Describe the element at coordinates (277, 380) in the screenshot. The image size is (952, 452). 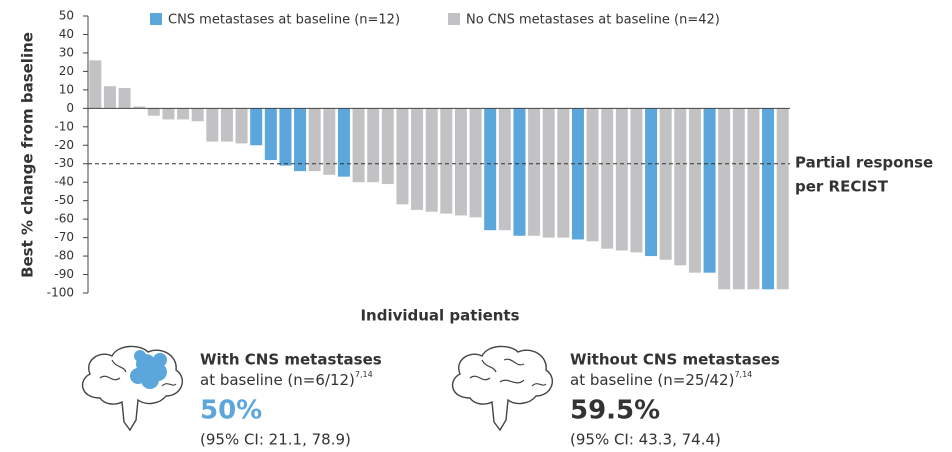
I see `summary-subheading-text: at baseline (n=6/12)` at that location.